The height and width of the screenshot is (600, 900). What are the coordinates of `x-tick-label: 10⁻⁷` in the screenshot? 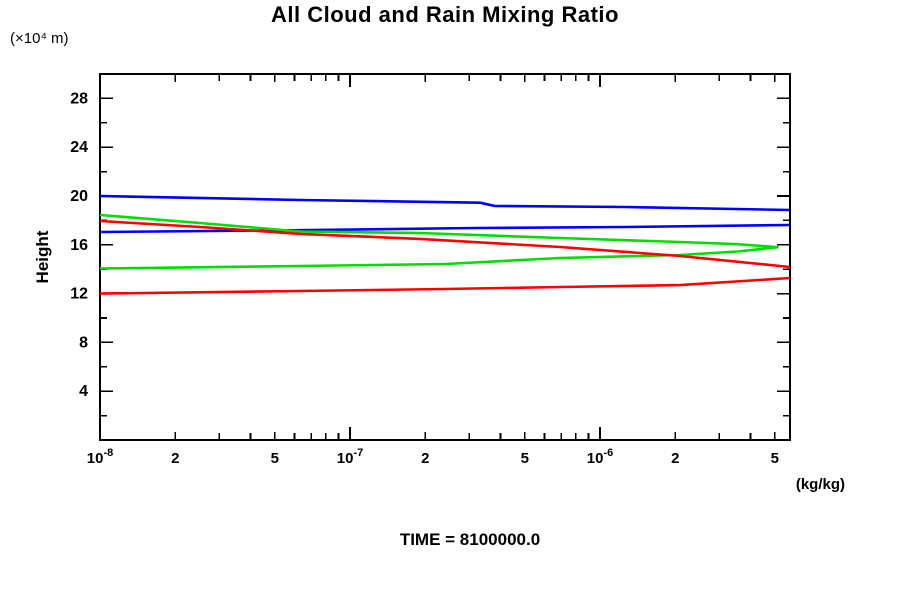 It's located at (350, 457).